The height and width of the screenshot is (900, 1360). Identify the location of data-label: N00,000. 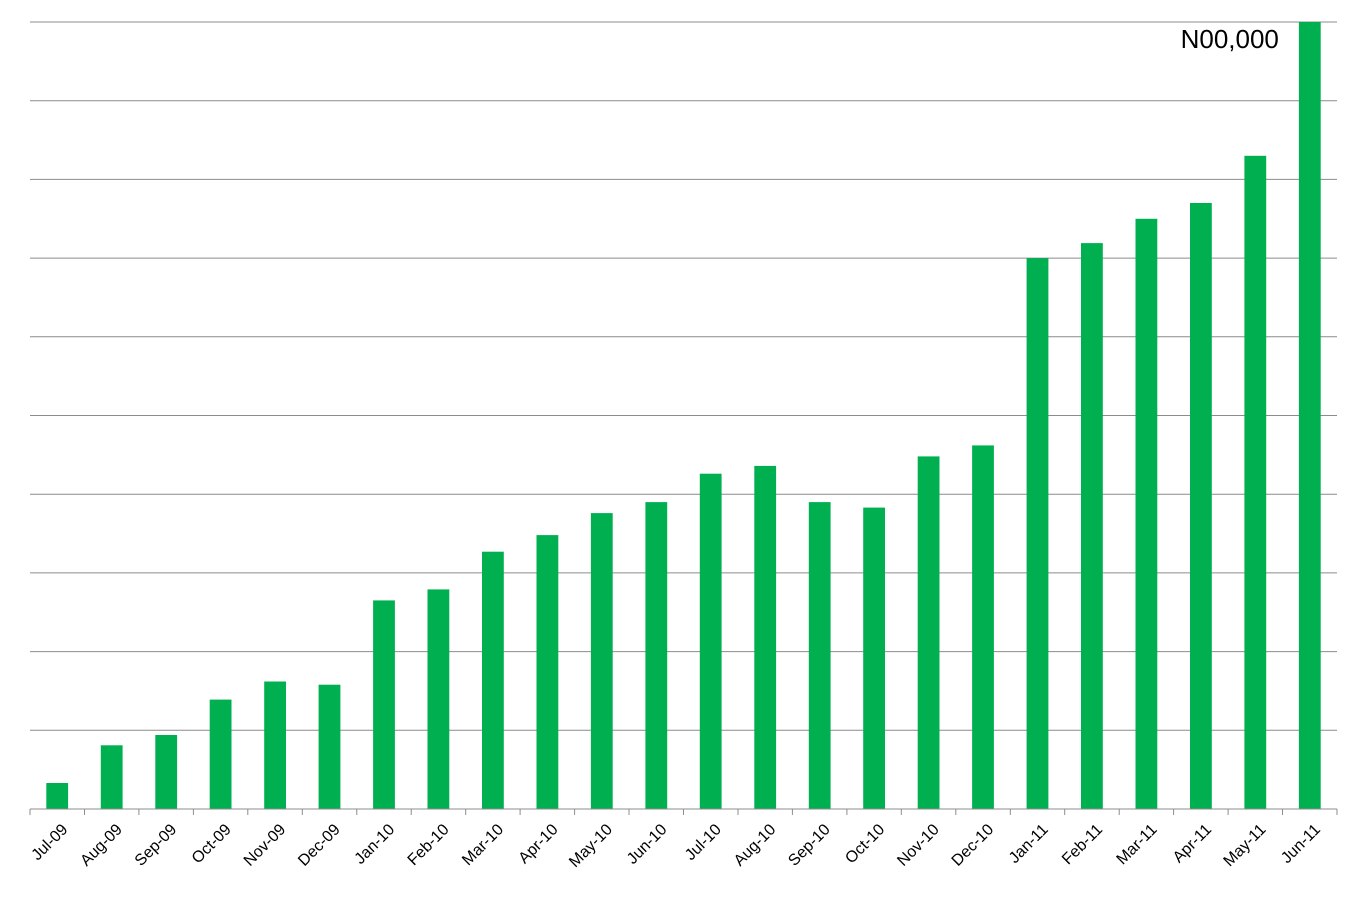
(1230, 39).